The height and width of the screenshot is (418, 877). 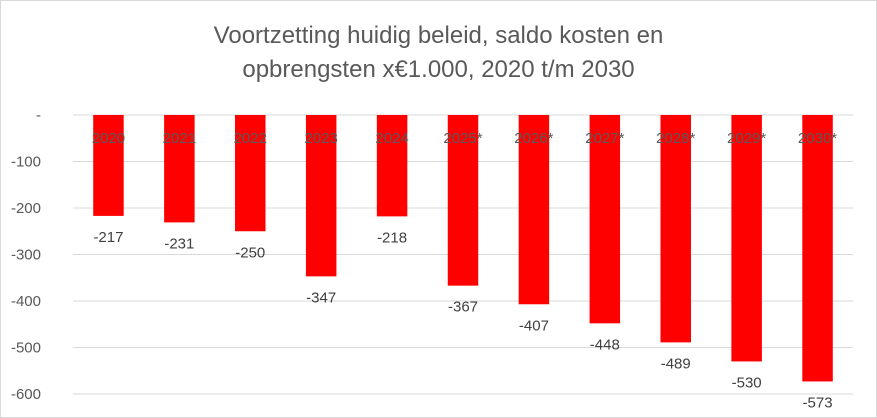 I want to click on y-tick-label: -400, so click(x=26, y=301).